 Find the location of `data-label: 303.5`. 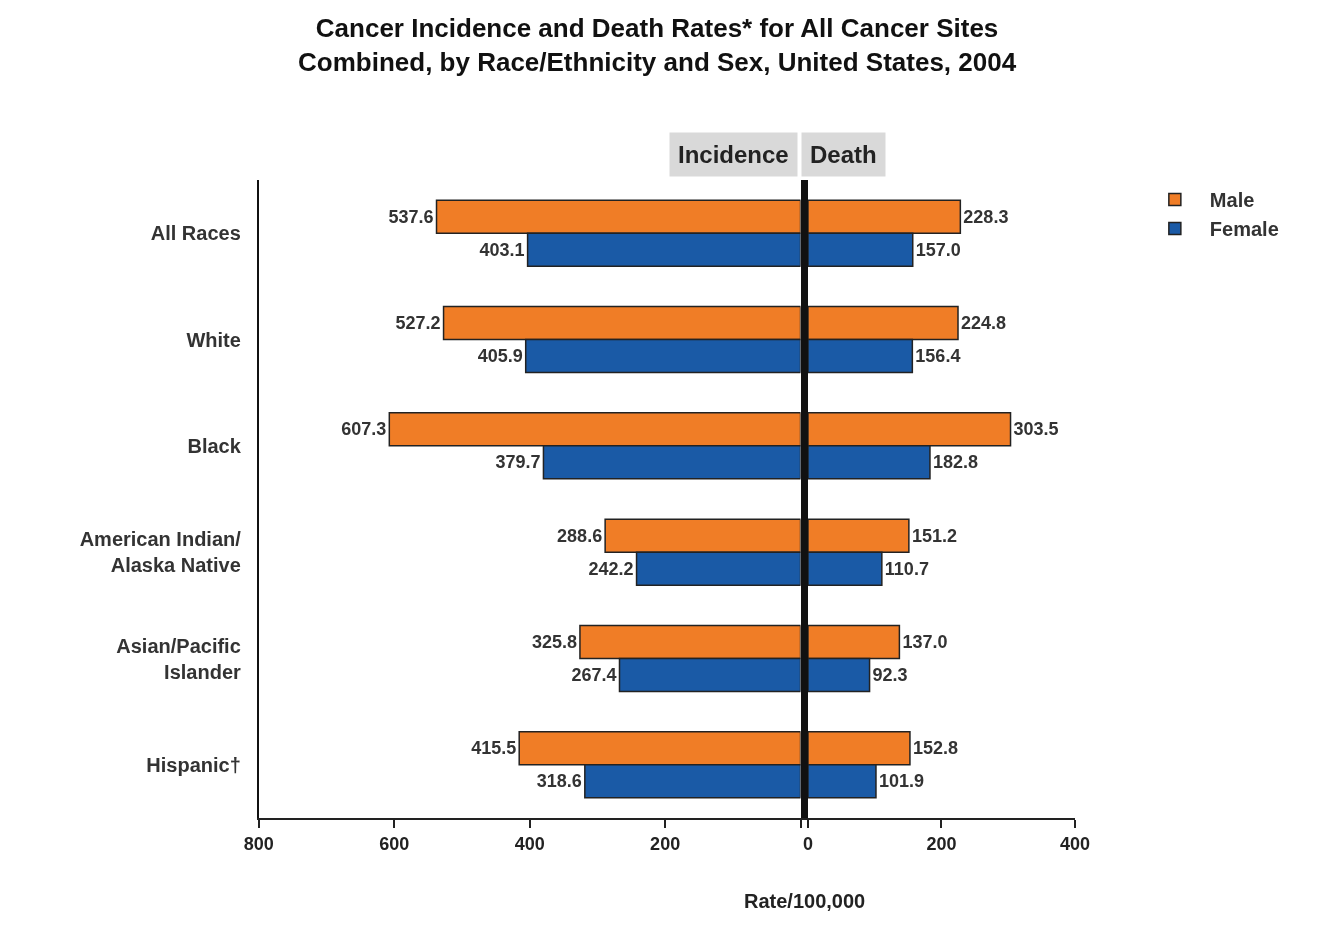

data-label: 303.5 is located at coordinates (1036, 429).